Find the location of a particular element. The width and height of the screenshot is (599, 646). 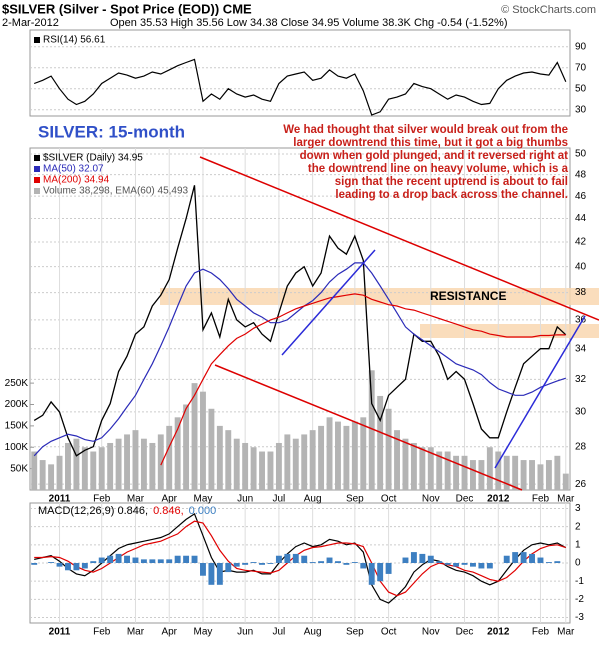

x-tick-label: Oct is located at coordinates (389, 499).